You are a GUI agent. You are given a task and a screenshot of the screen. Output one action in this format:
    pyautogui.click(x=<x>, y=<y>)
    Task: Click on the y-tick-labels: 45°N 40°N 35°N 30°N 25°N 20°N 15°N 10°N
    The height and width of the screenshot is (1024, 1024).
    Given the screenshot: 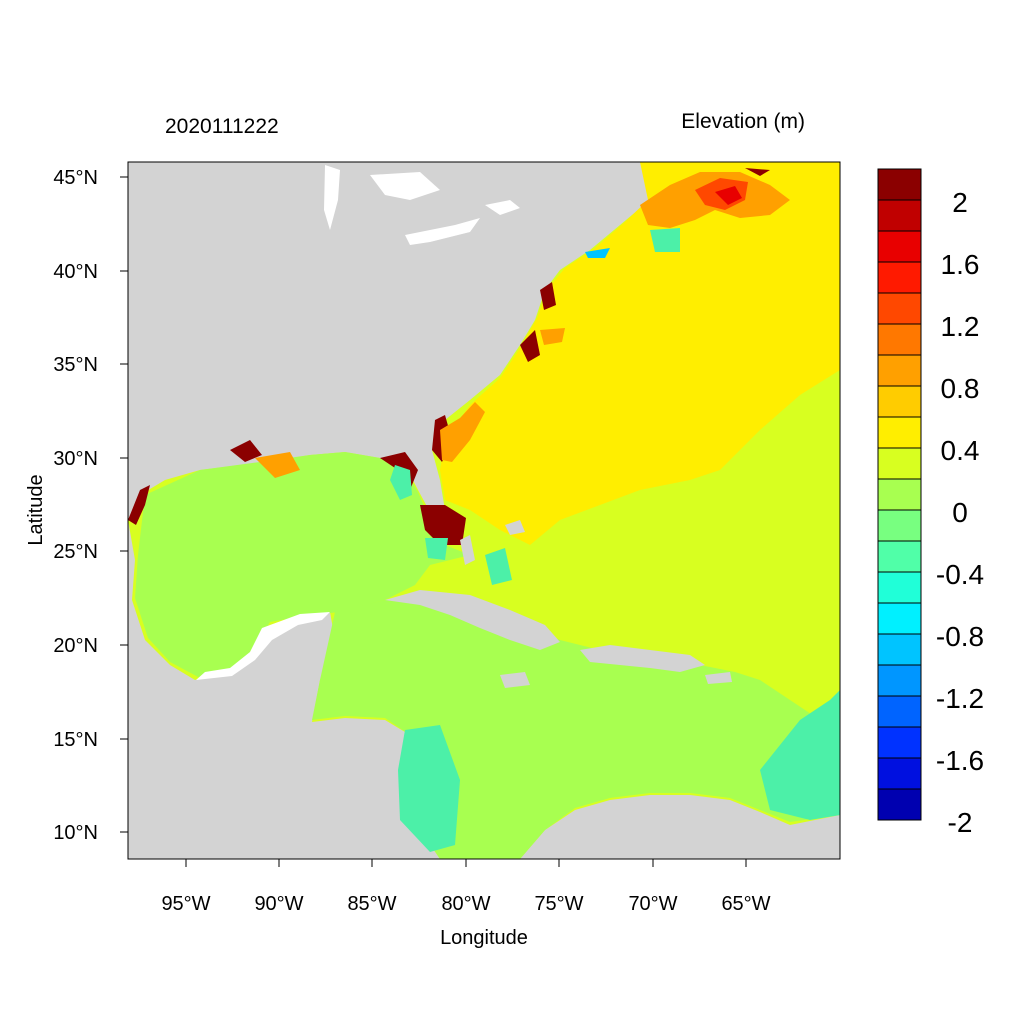 What is the action you would take?
    pyautogui.click(x=75, y=505)
    